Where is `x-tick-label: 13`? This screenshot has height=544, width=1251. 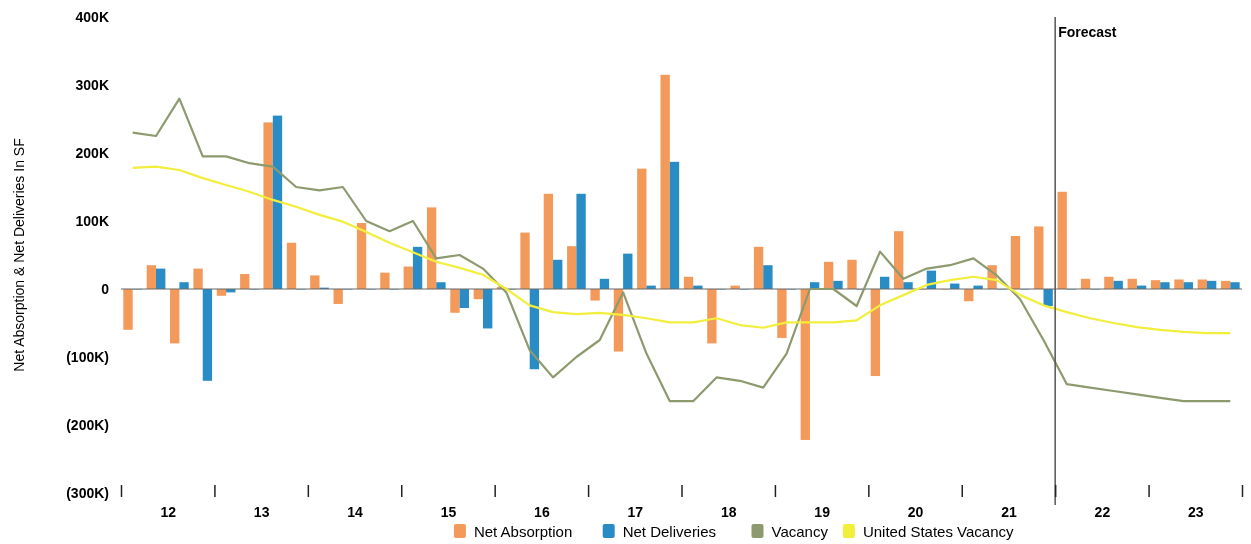
x-tick-label: 13 is located at coordinates (261, 511).